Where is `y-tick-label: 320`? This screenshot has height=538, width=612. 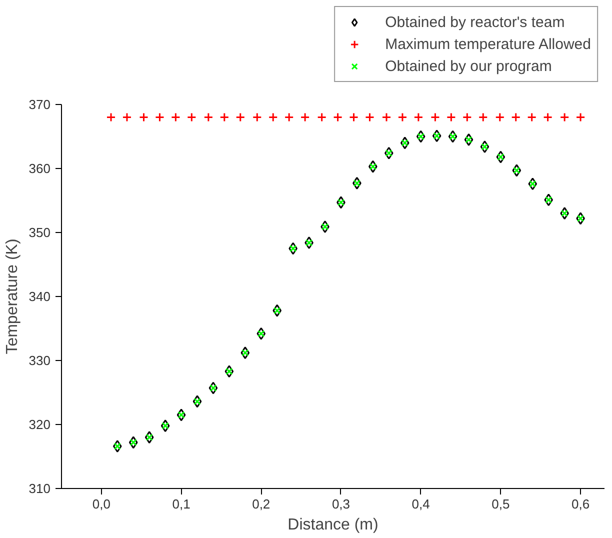 y-tick-label: 320 is located at coordinates (39, 424).